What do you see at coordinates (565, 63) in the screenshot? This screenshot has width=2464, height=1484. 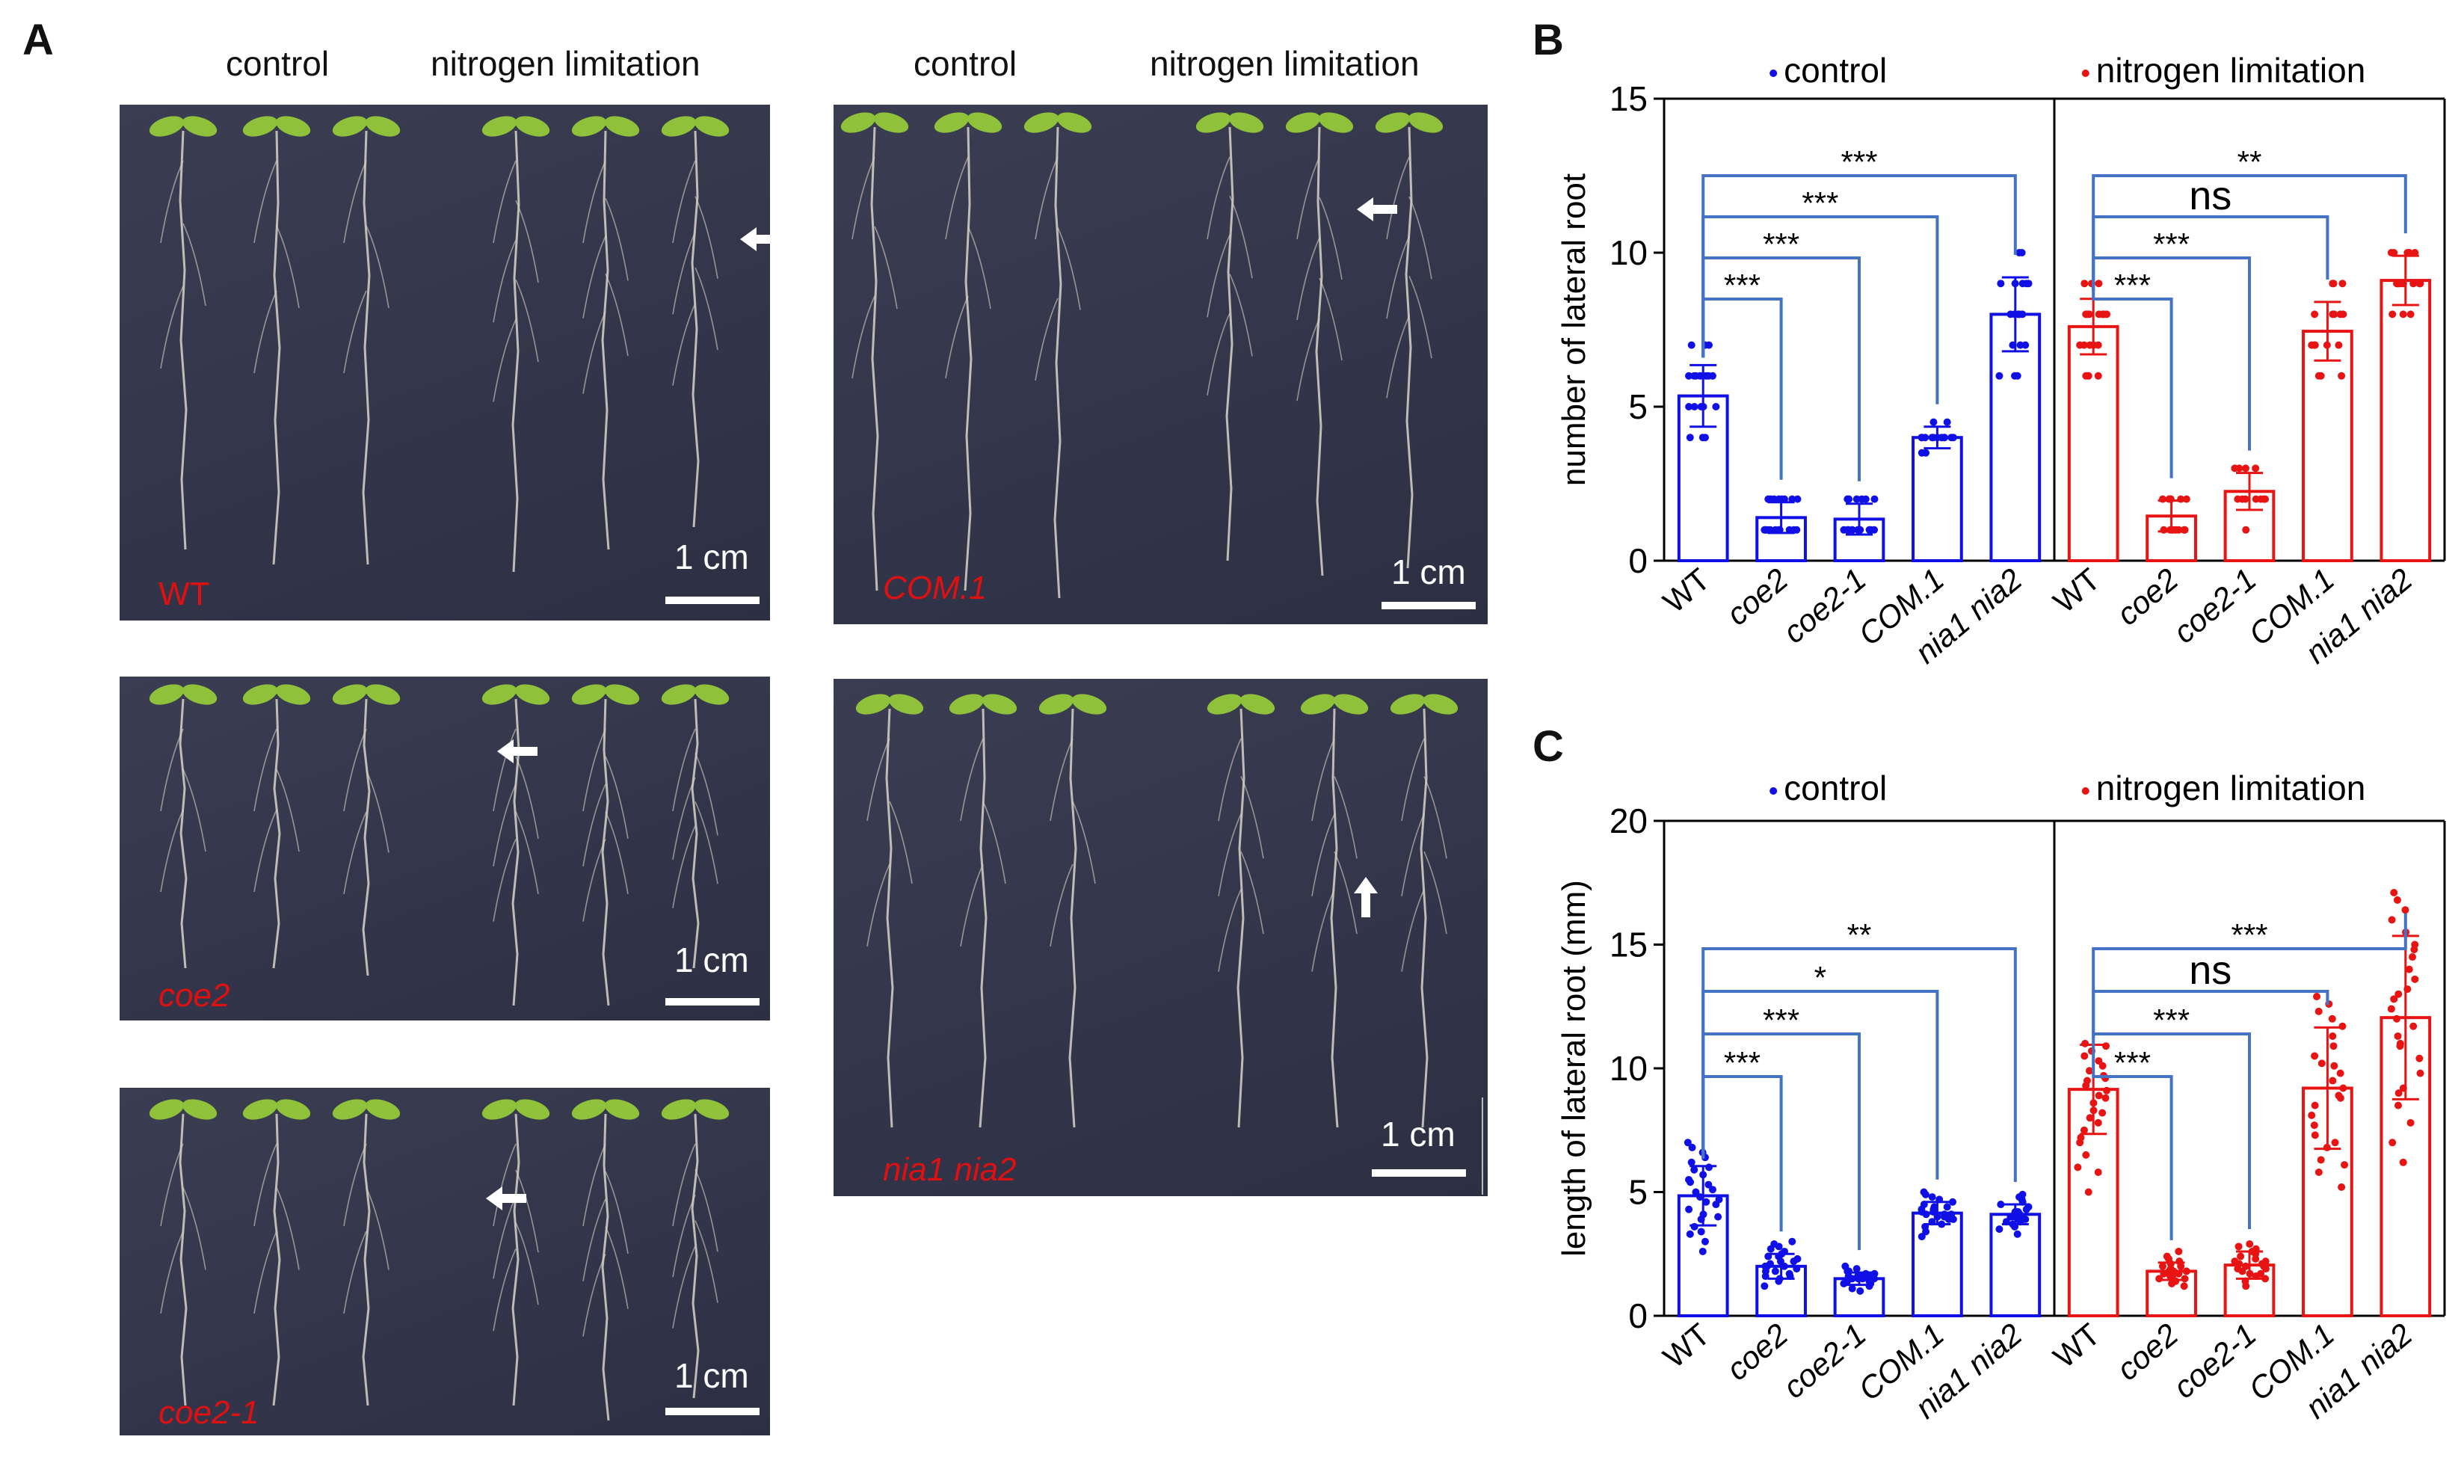 I see `header-left-nitrogen: nitrogen limitation` at bounding box center [565, 63].